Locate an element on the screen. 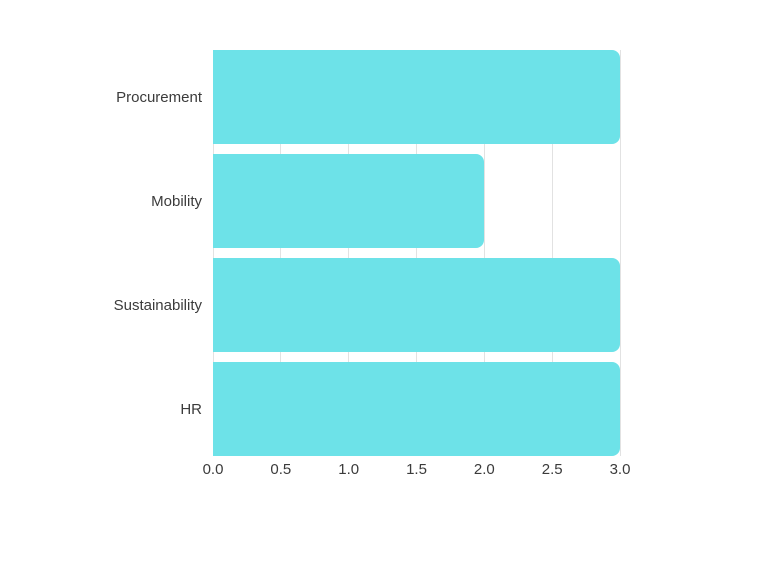 The height and width of the screenshot is (576, 768). x-axis-tick-labels: 0.0 0.5 1.0 1.5 2.0 2.5 3.0 is located at coordinates (384, 471).